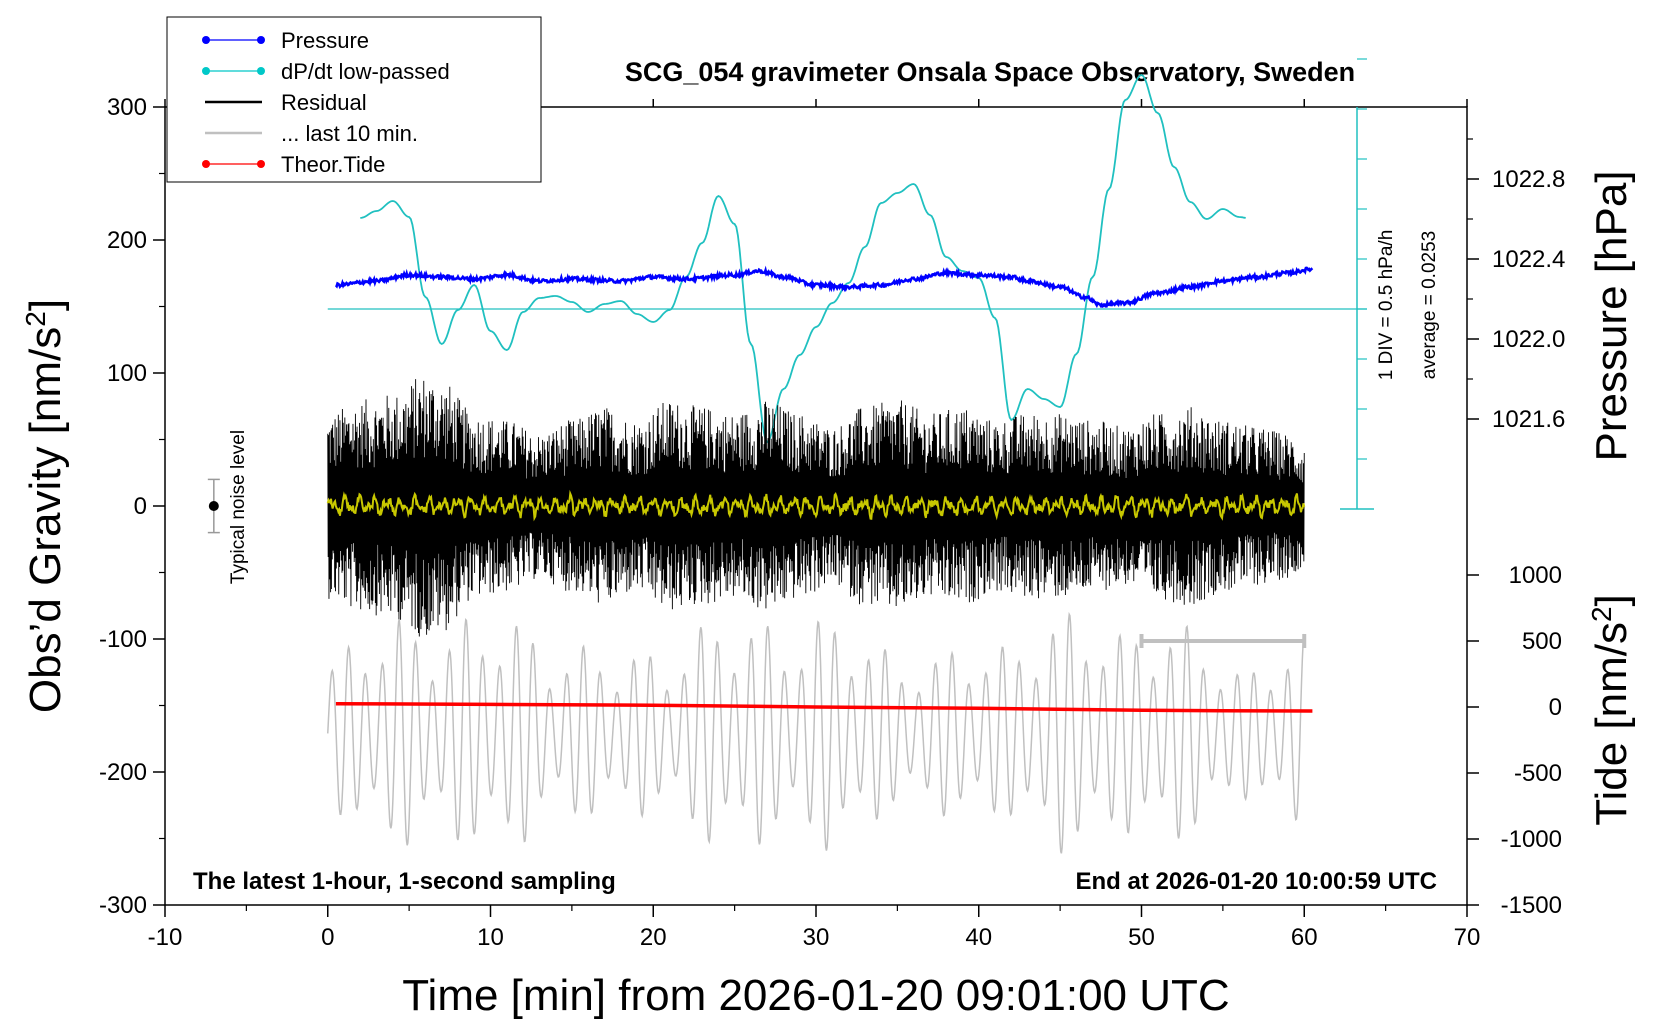 This screenshot has height=1020, width=1660. What do you see at coordinates (1611, 710) in the screenshot?
I see `y-axis-tide-title: Tide [nm/s2]` at bounding box center [1611, 710].